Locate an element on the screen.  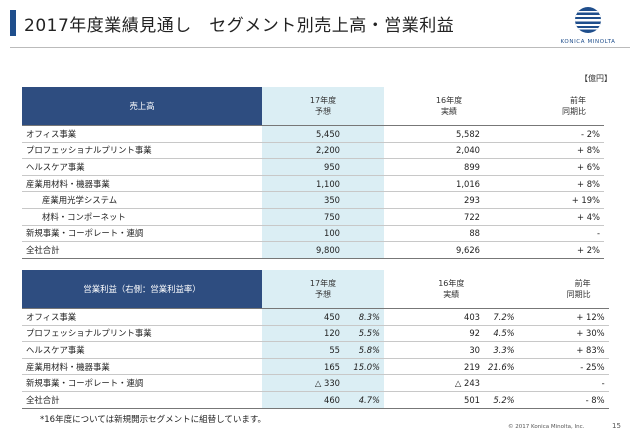
table-row: ヘルスケア事業 950 899 + 6% is located at coordinates (313, 167).